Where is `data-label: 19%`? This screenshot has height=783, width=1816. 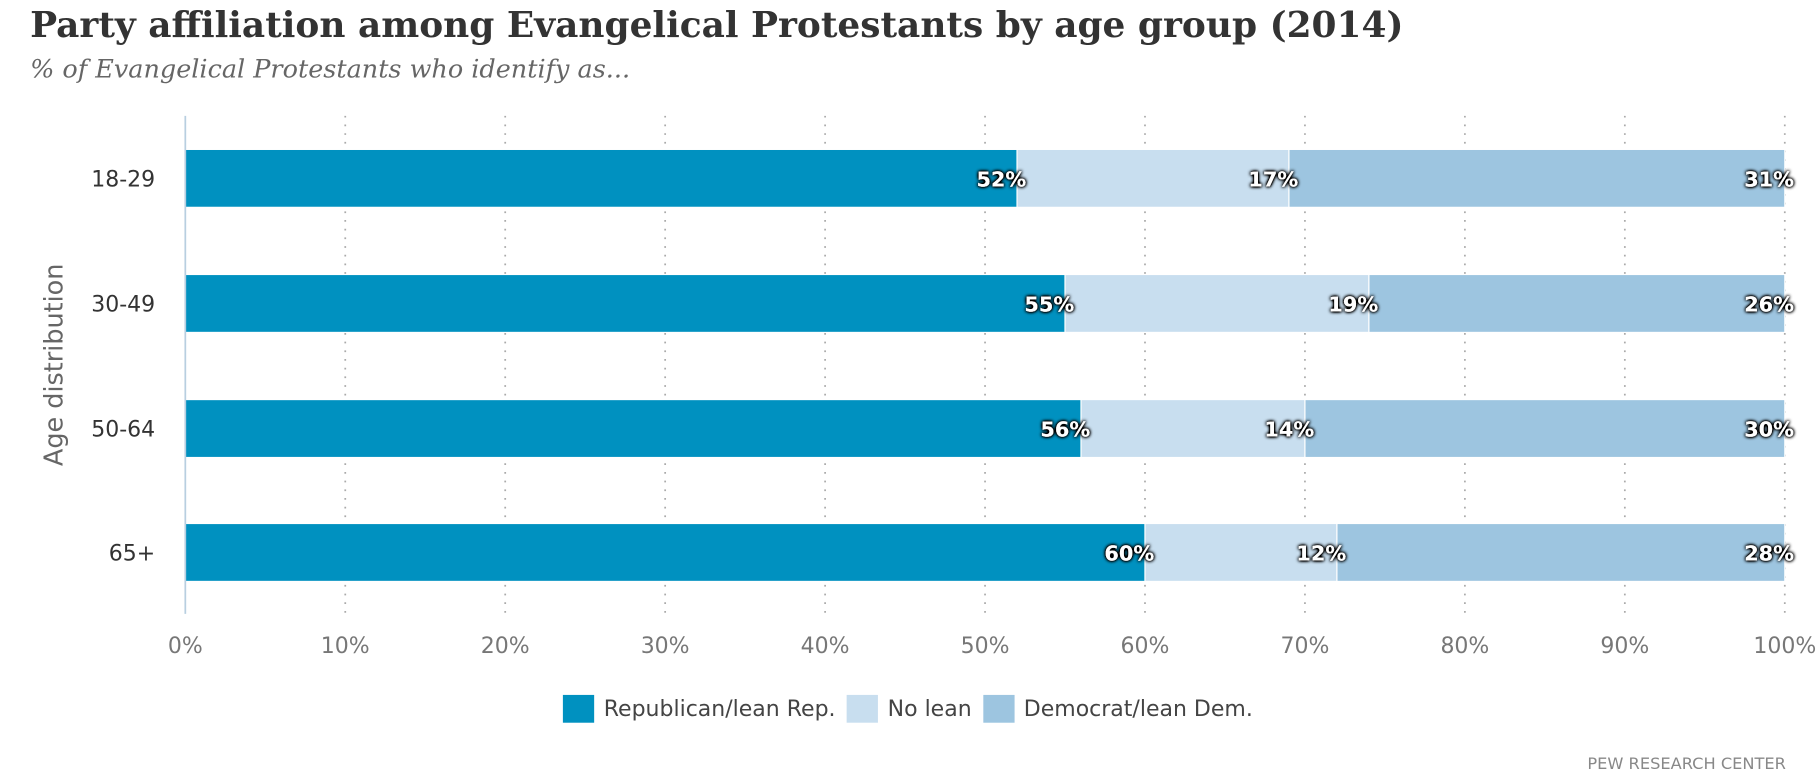
data-label: 19% is located at coordinates (1353, 305).